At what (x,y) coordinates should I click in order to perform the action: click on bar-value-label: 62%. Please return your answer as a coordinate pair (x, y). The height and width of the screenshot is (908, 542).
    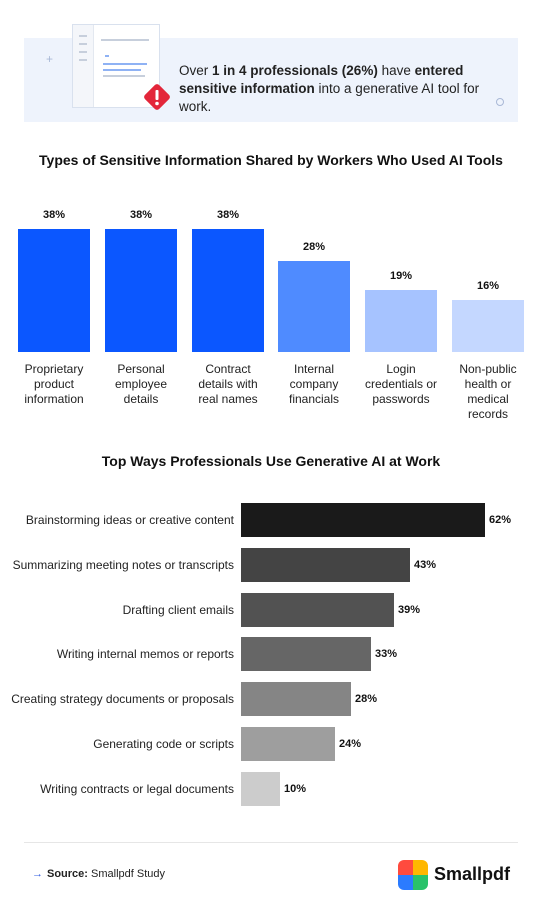
    Looking at the image, I should click on (500, 520).